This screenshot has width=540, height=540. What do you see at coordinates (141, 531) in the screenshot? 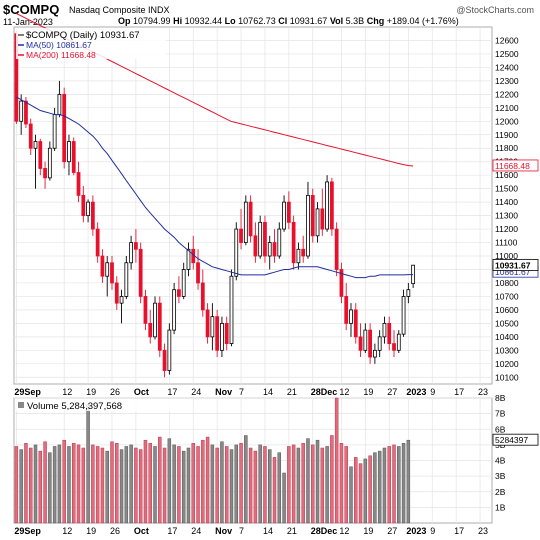
I see `volume-x-label: Oct` at bounding box center [141, 531].